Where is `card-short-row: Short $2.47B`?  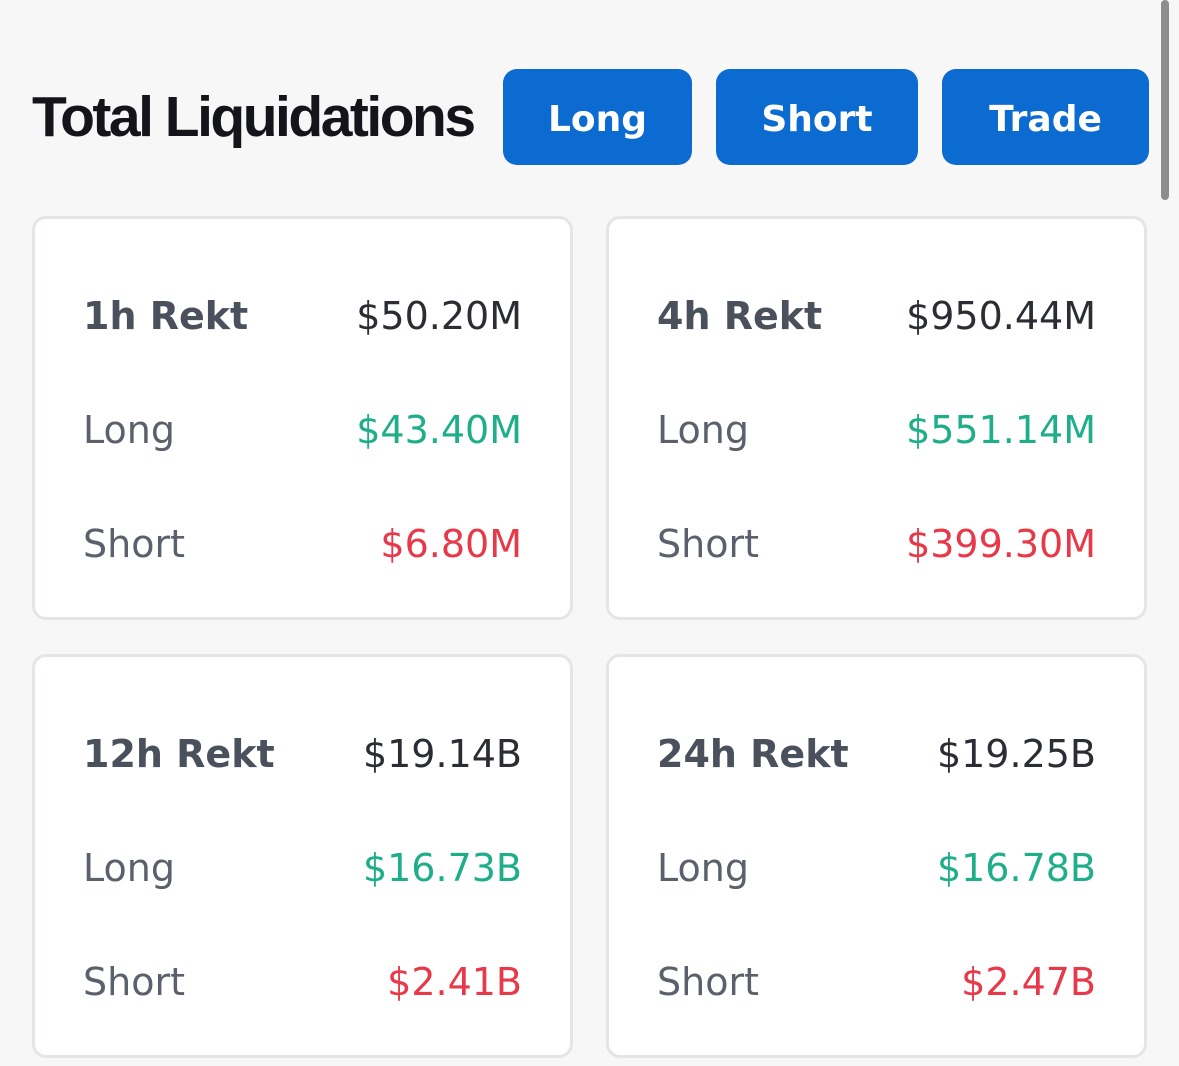 card-short-row: Short $2.47B is located at coordinates (876, 982).